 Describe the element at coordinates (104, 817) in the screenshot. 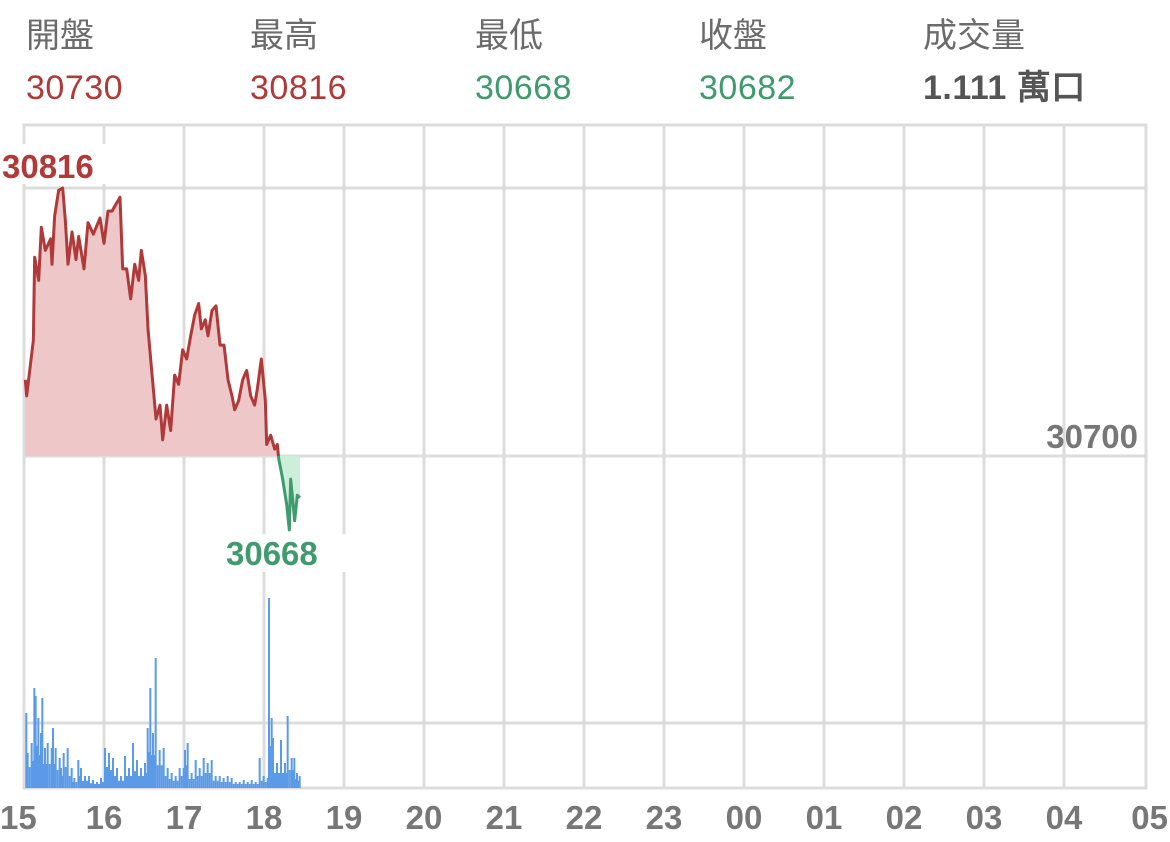

I see `x-tick-label: 16` at that location.